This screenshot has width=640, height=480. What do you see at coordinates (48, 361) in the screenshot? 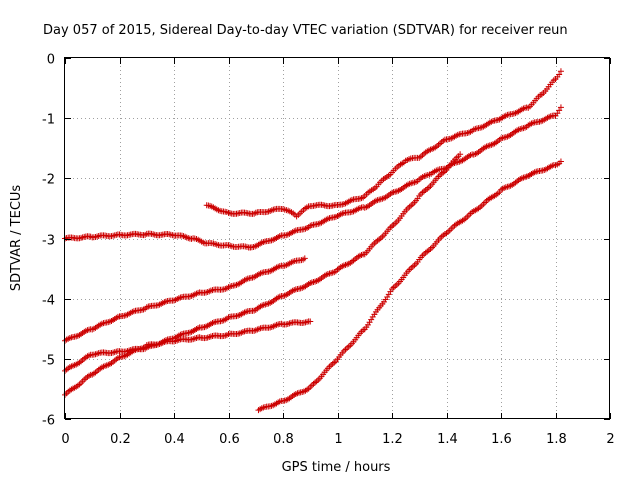
I see `y-tick-label: -5` at bounding box center [48, 361].